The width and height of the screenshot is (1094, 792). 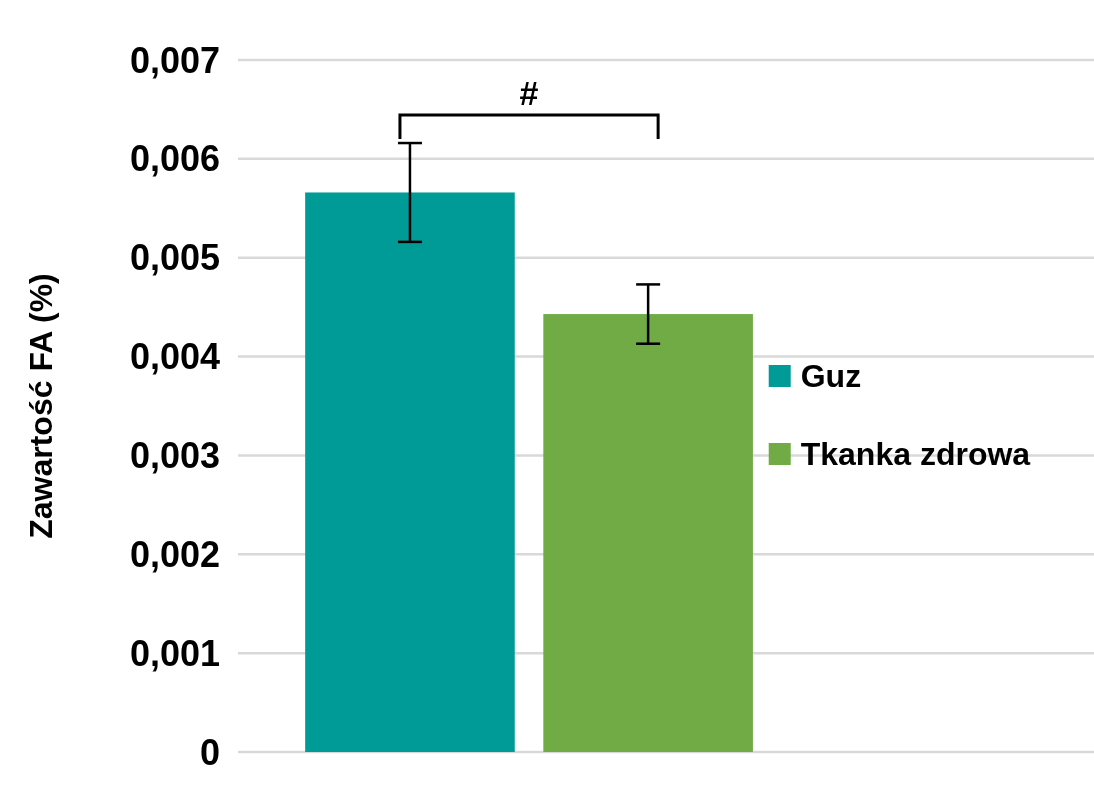 What do you see at coordinates (831, 376) in the screenshot?
I see `legend-label: Guz` at bounding box center [831, 376].